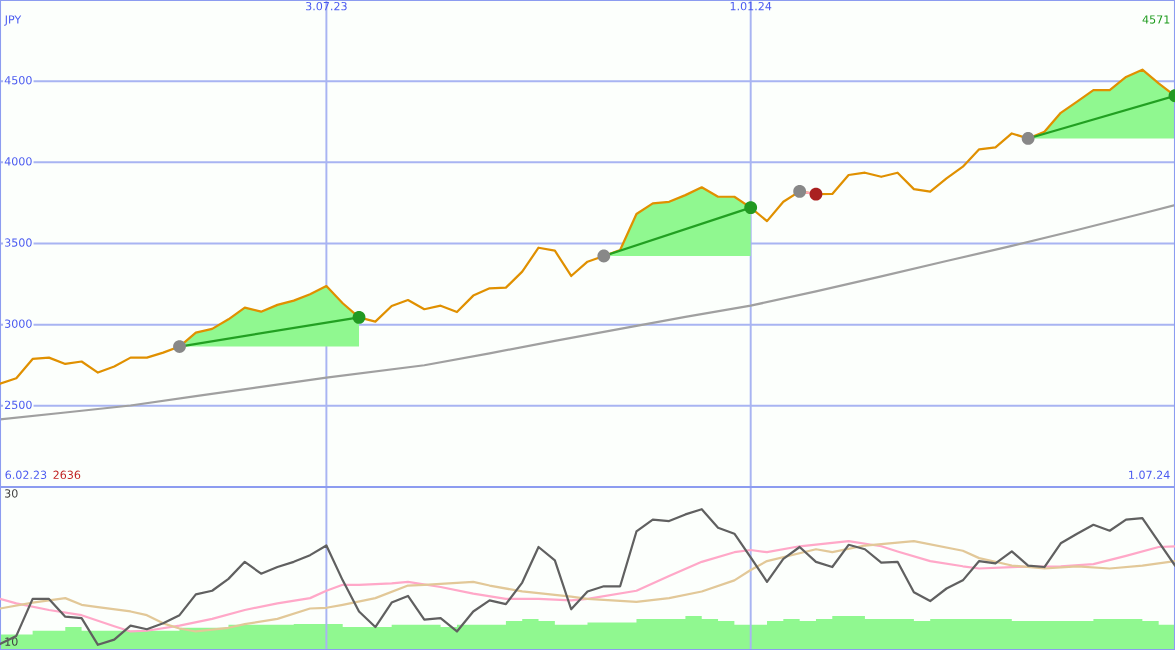 The image size is (1175, 650). What do you see at coordinates (11, 641) in the screenshot?
I see `y-tick-label: 10` at bounding box center [11, 641].